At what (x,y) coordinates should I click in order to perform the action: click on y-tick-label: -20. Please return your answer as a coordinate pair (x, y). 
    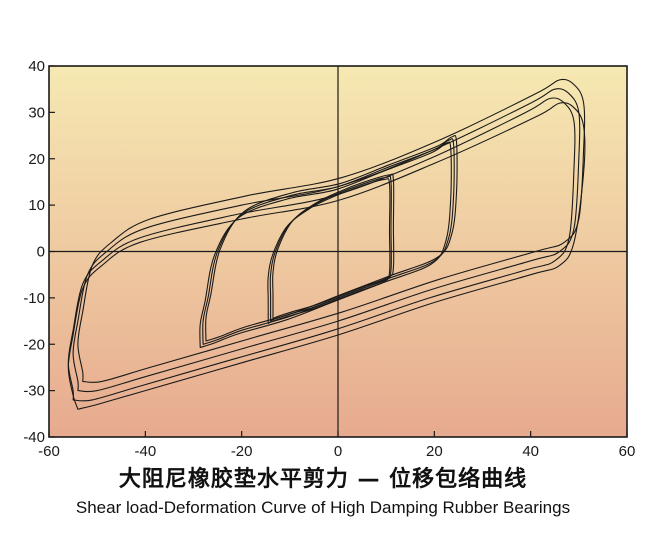
    Looking at the image, I should click on (34, 344).